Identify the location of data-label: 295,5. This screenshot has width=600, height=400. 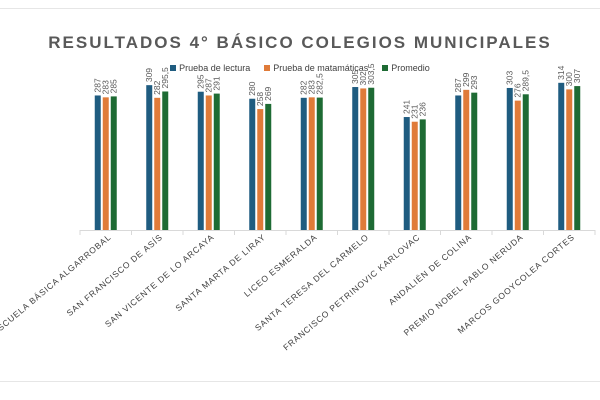
(165, 78).